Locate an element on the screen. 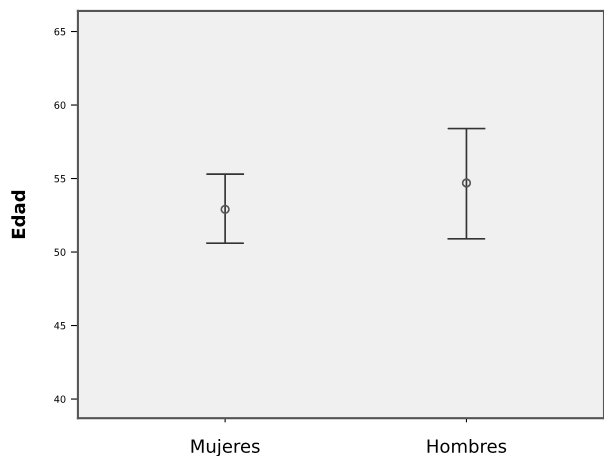 This screenshot has width=604, height=456. x-tick-label: Mujeres is located at coordinates (226, 447).